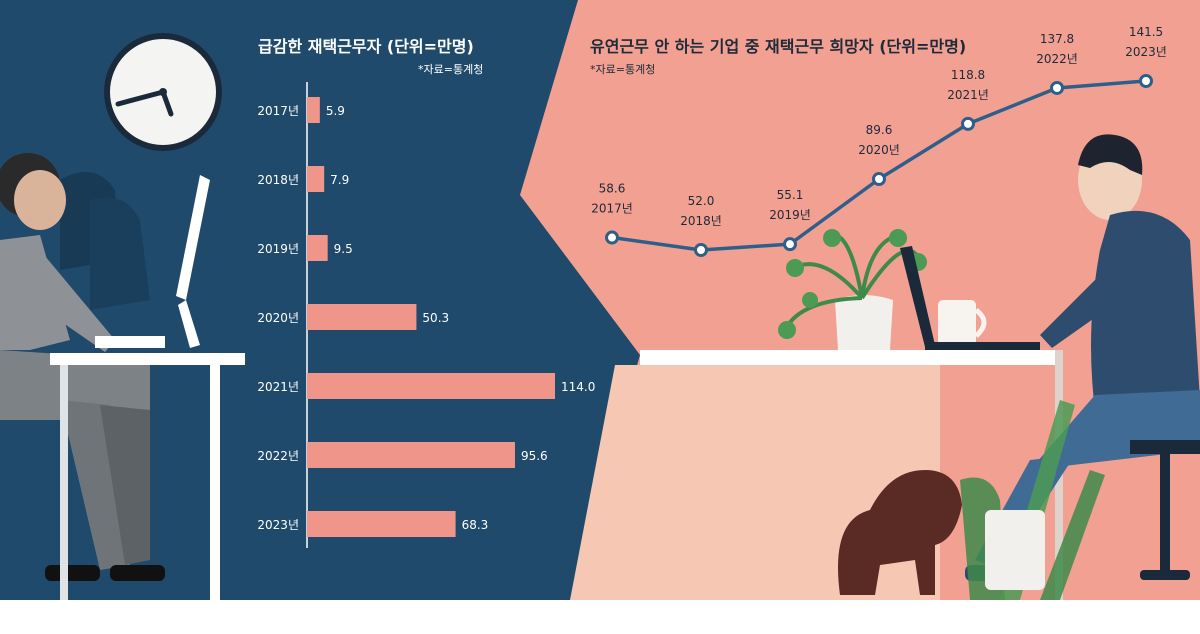  I want to click on line-value-label: 118.8, so click(968, 75).